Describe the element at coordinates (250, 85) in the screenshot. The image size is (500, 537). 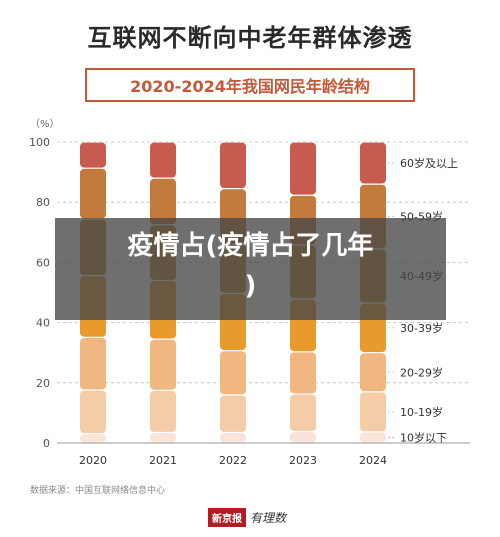
I see `chart-subtitle: 2020-2024年我国网民年龄结构` at that location.